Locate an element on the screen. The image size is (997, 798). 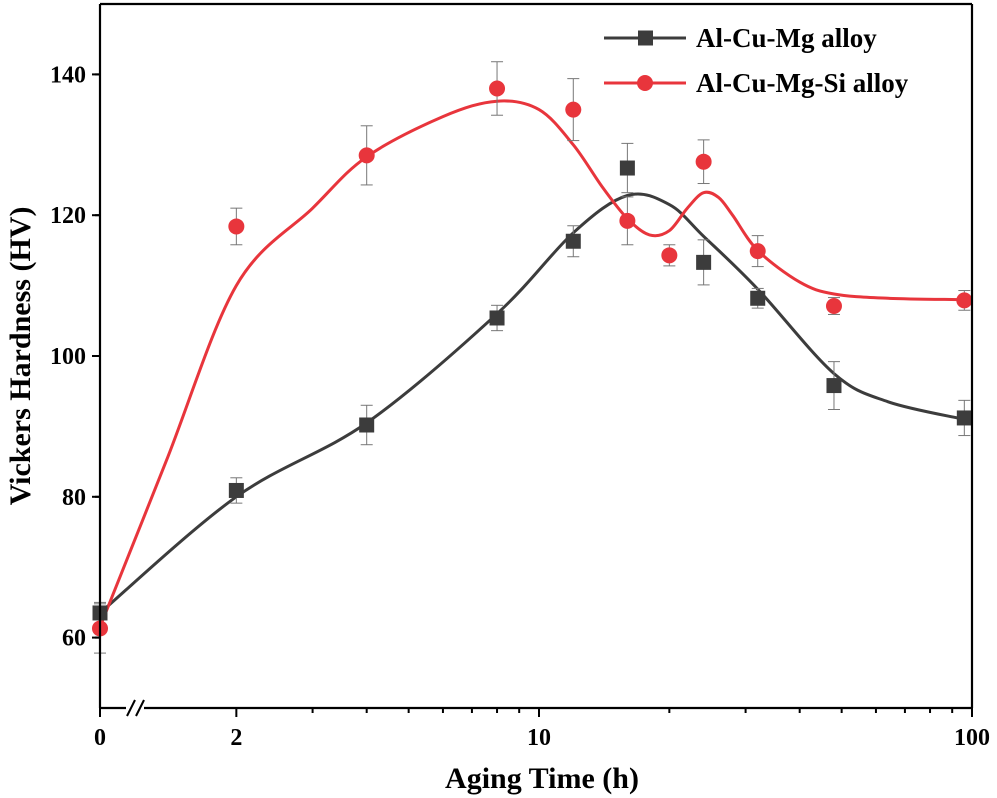
legend-item-al-cu-mg: Al-Cu-Mg alloy is located at coordinates (740, 38).